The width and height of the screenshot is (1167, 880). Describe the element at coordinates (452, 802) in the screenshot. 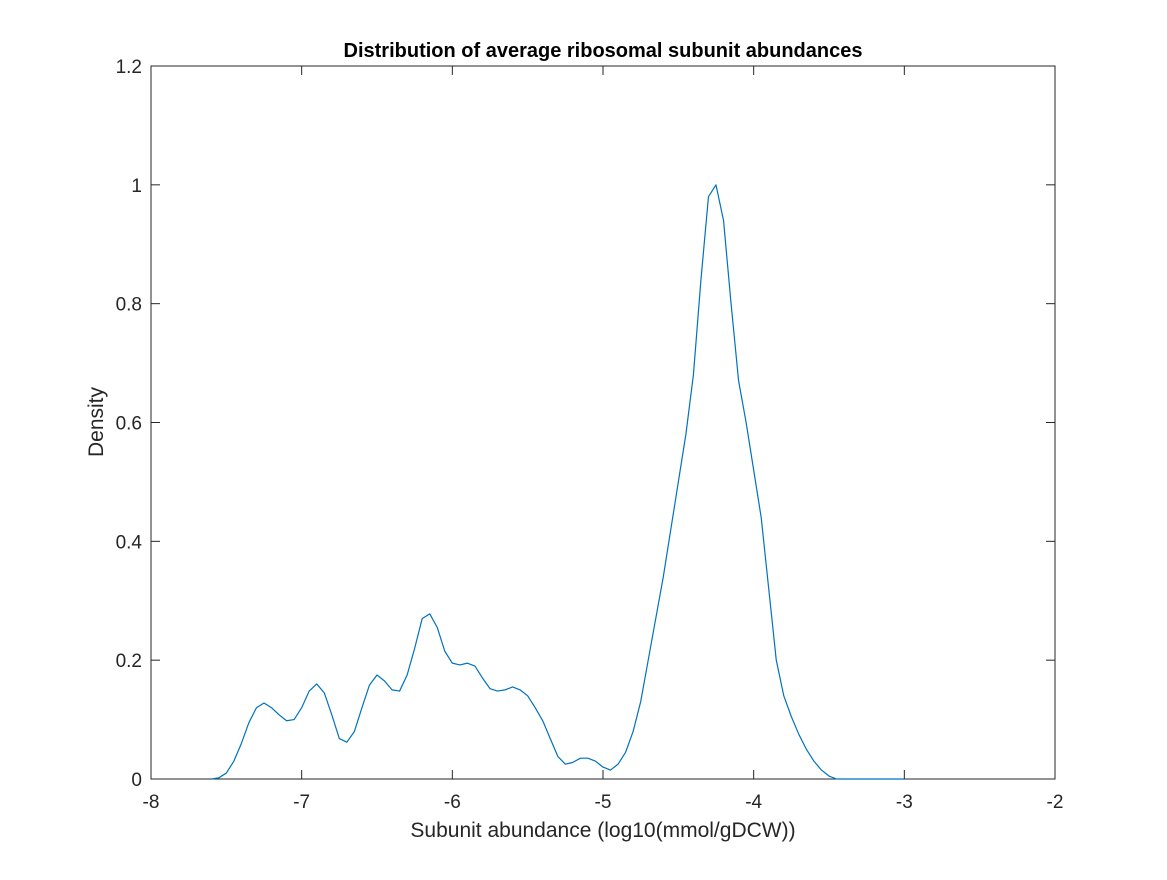

I see `x-tick-label: -6` at that location.